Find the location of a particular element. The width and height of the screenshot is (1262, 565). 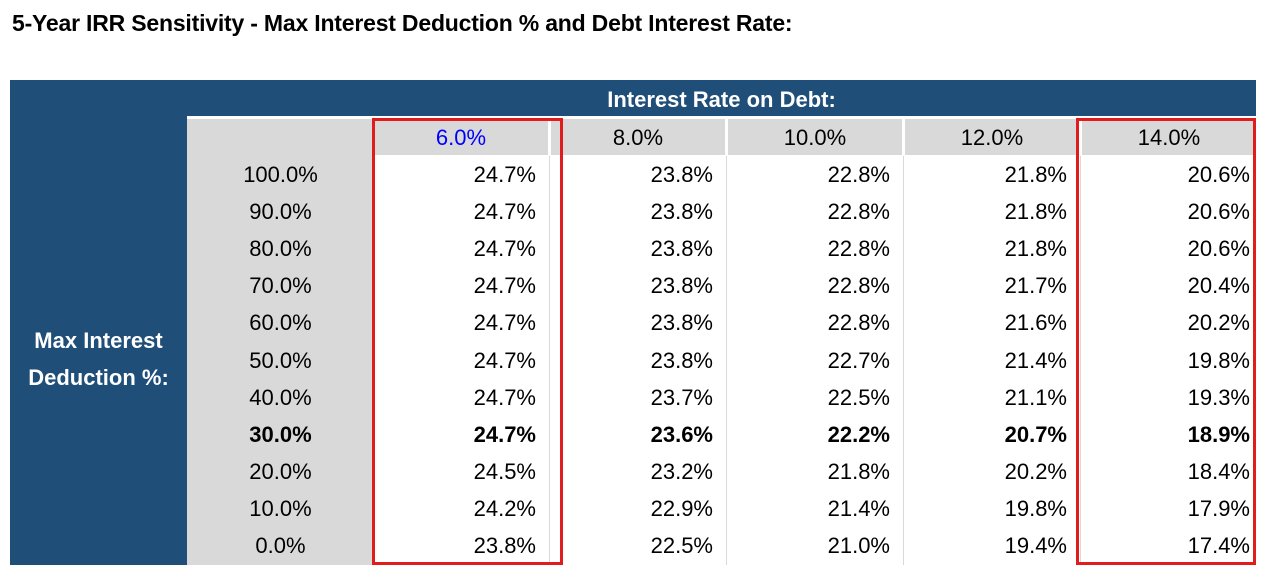

highlight-box-last-column is located at coordinates (1166, 341).